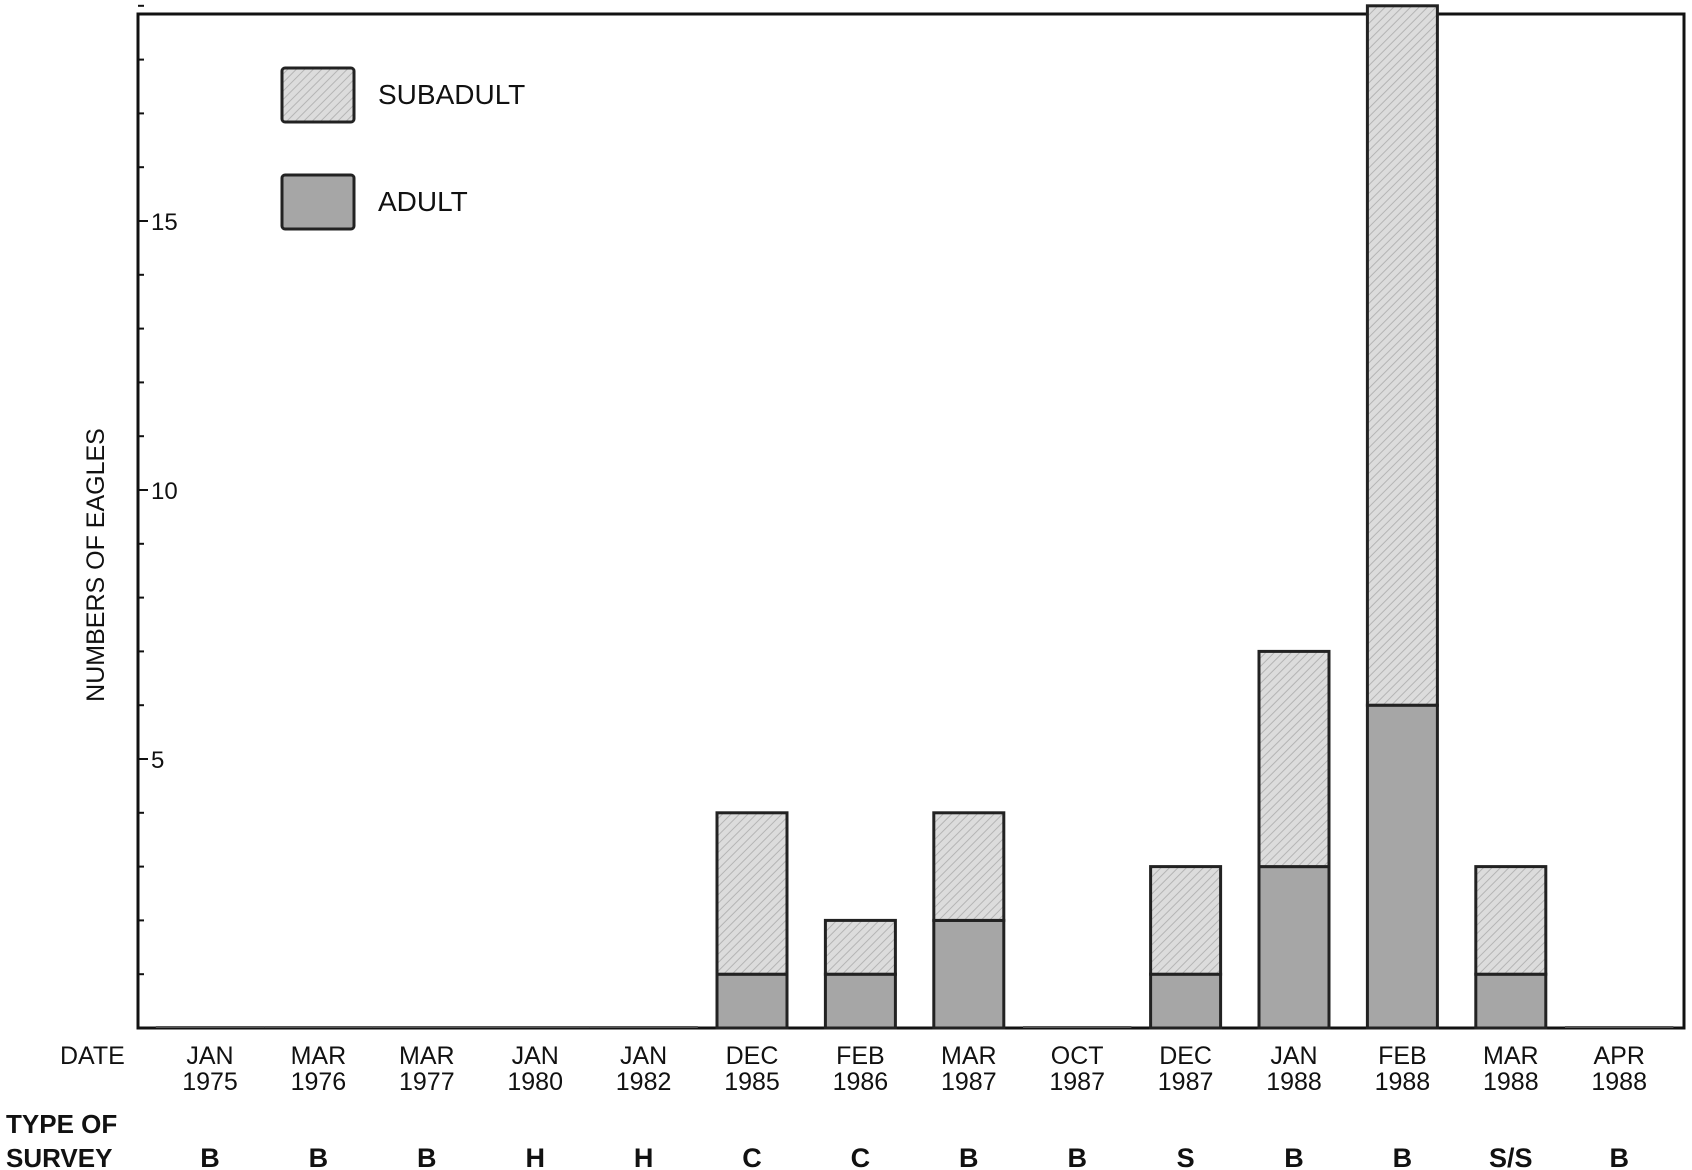 This screenshot has height=1170, width=1692. Describe the element at coordinates (752, 1082) in the screenshot. I see `date-year-label: 1985` at that location.